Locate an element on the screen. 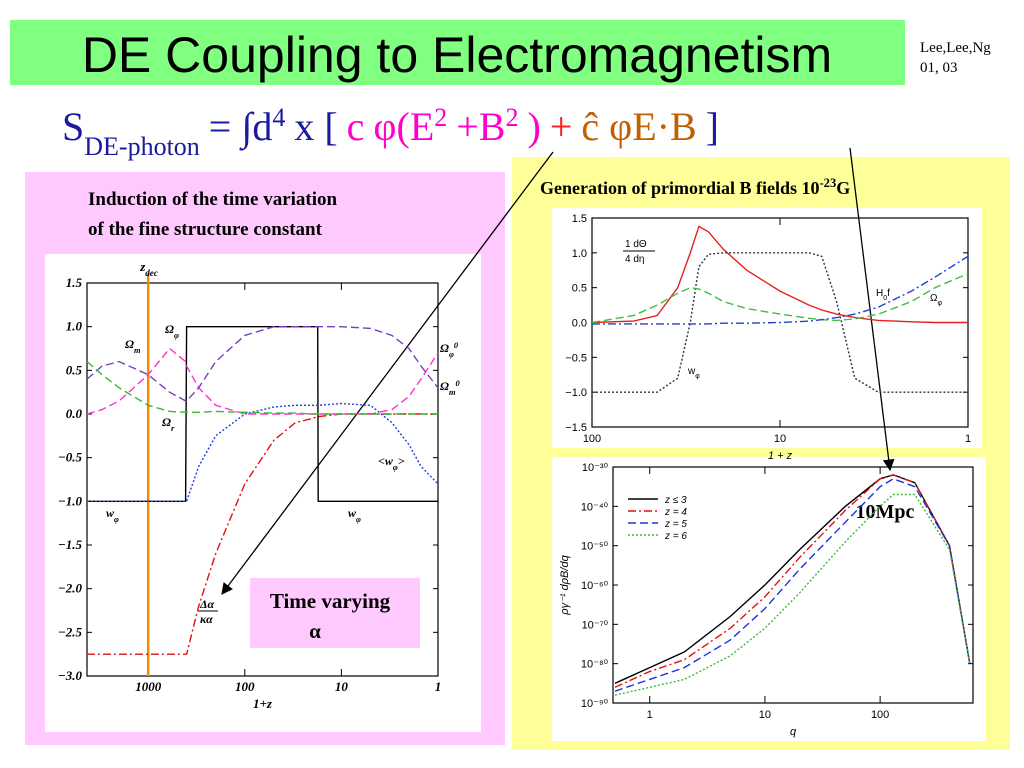  formula-text: = ∫d is located at coordinates (241, 127).